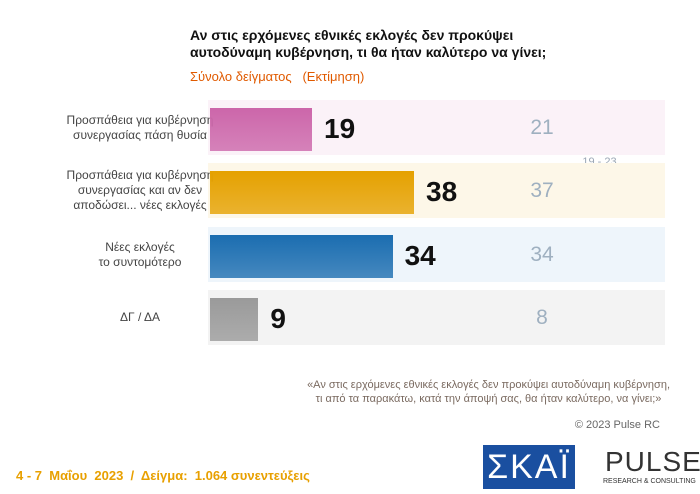  I want to click on previous-value: 8, so click(542, 317).